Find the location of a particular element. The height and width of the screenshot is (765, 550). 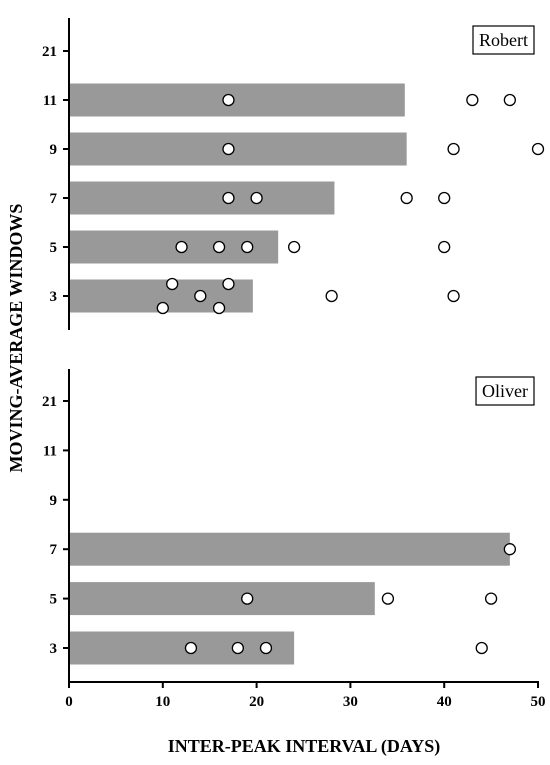

panel-label: Oliver is located at coordinates (505, 391).